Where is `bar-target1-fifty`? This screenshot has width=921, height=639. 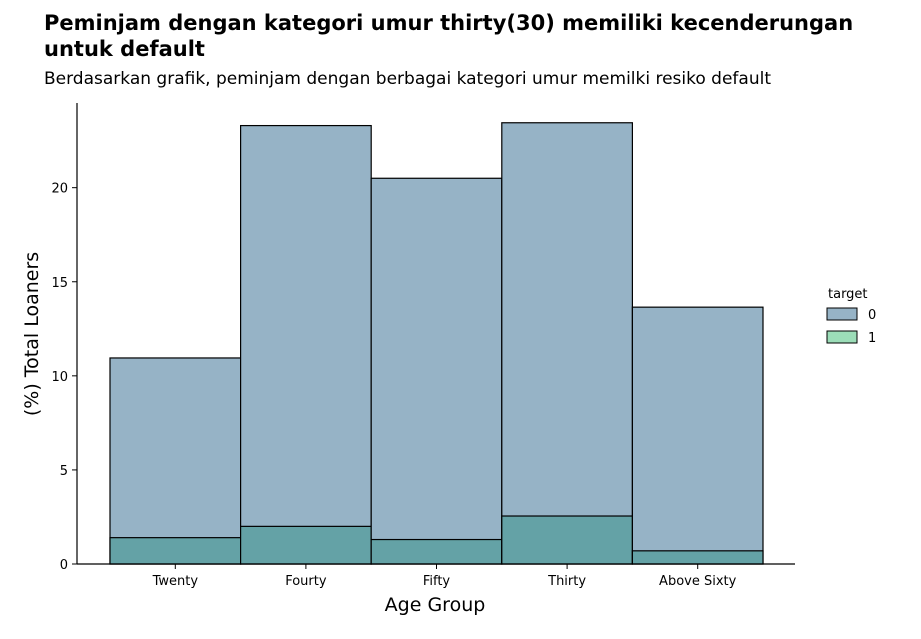
bar-target1-fifty is located at coordinates (436, 551).